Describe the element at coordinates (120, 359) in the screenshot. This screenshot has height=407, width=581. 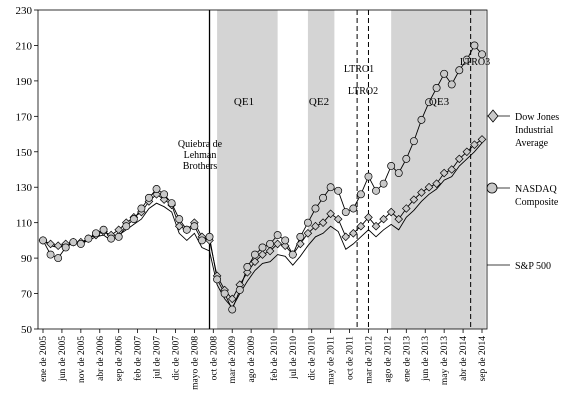
I see `x-tick-label: sep de 2006` at that location.